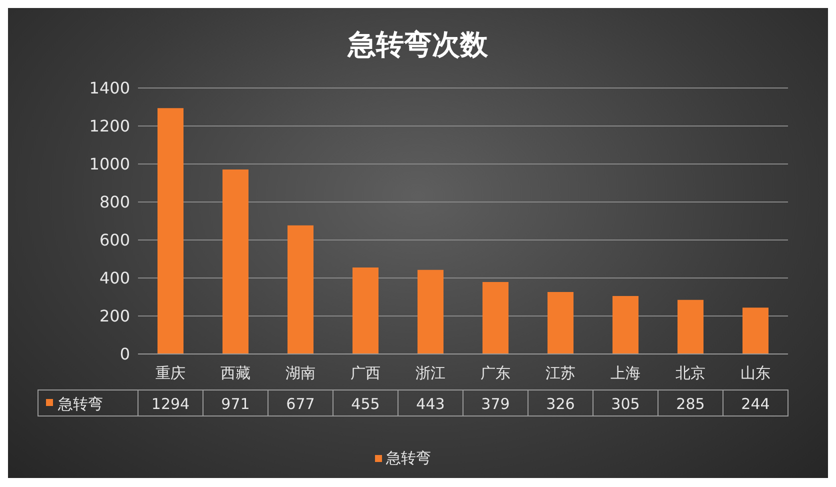  What do you see at coordinates (430, 404) in the screenshot?
I see `data-label: 443` at bounding box center [430, 404].